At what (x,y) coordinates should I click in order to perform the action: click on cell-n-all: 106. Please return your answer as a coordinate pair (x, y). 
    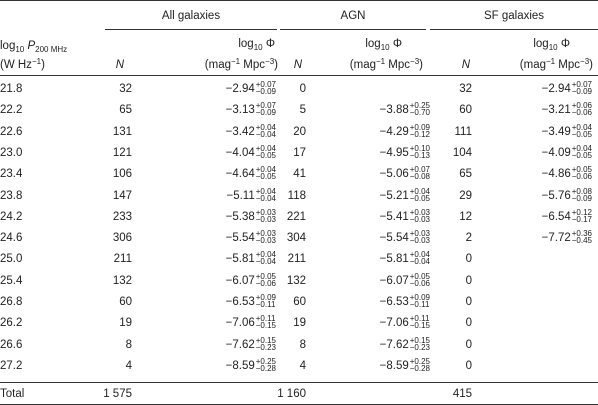
    Looking at the image, I should click on (122, 174).